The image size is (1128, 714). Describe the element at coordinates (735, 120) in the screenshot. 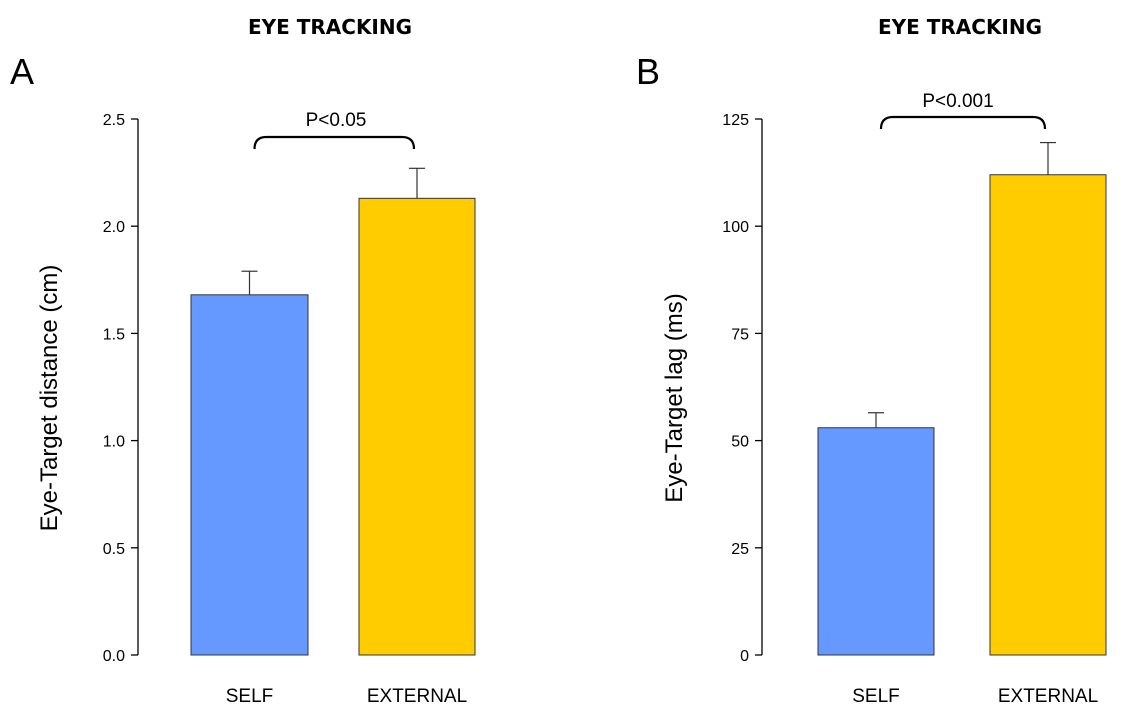

I see `panel-b-y-tick-label: 125` at that location.